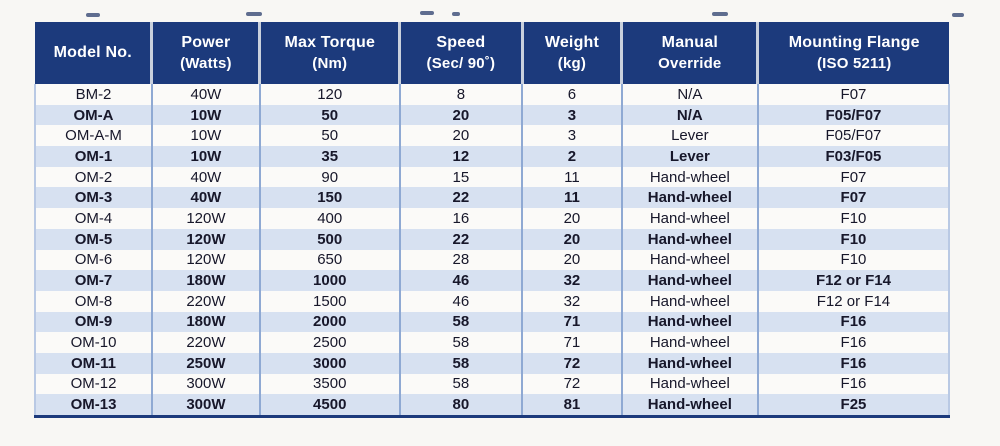 Image resolution: width=1000 pixels, height=446 pixels. I want to click on col-header-override: Manual Override, so click(689, 53).